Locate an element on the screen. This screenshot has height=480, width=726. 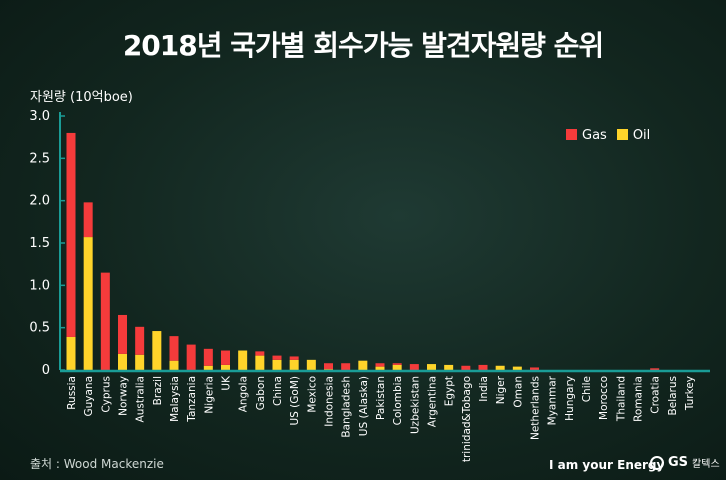
bar-oil-Colombia is located at coordinates (397, 367).